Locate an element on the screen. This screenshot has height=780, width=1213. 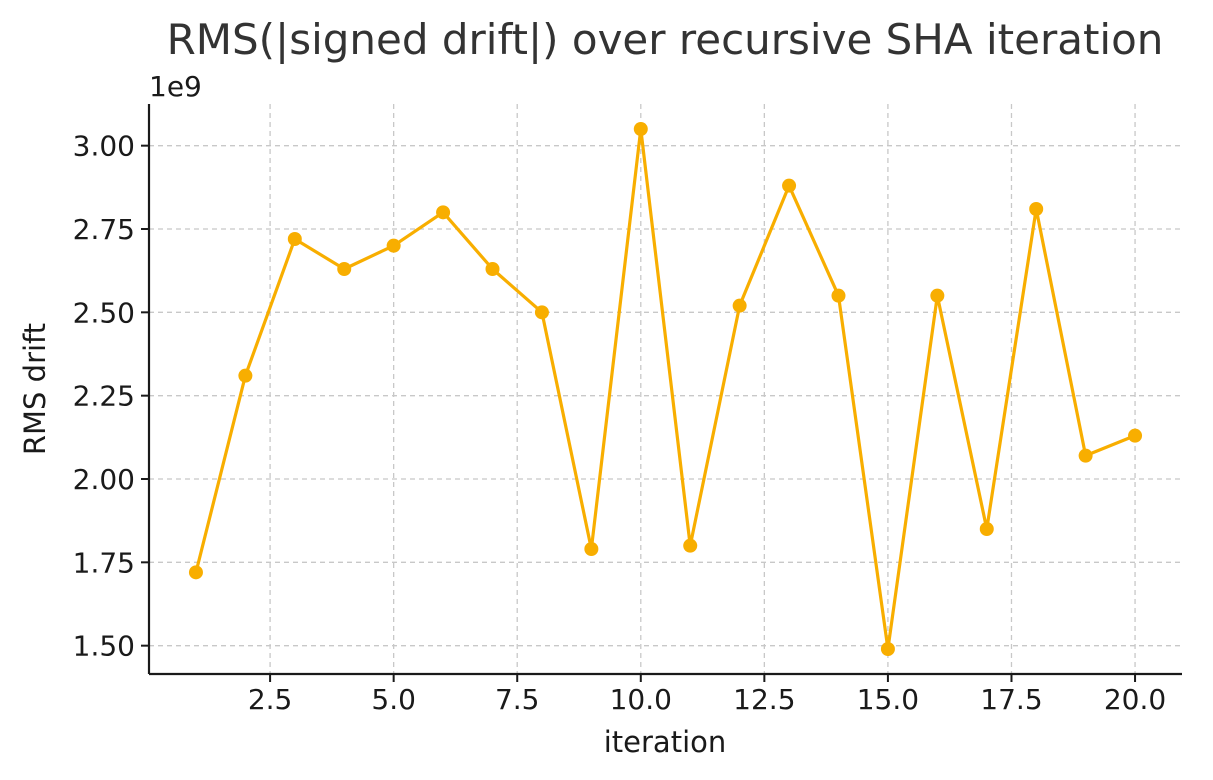
x-tick-label: 2.5 is located at coordinates (270, 699).